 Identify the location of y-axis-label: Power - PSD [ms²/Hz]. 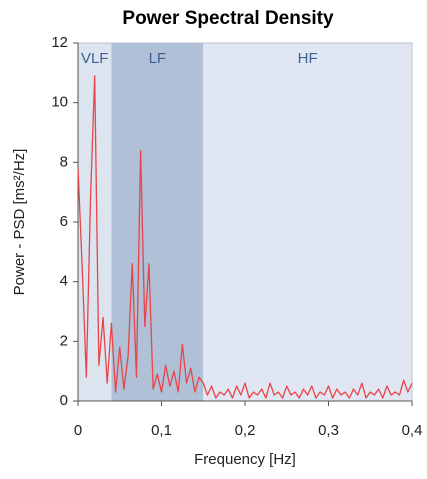
(19, 222).